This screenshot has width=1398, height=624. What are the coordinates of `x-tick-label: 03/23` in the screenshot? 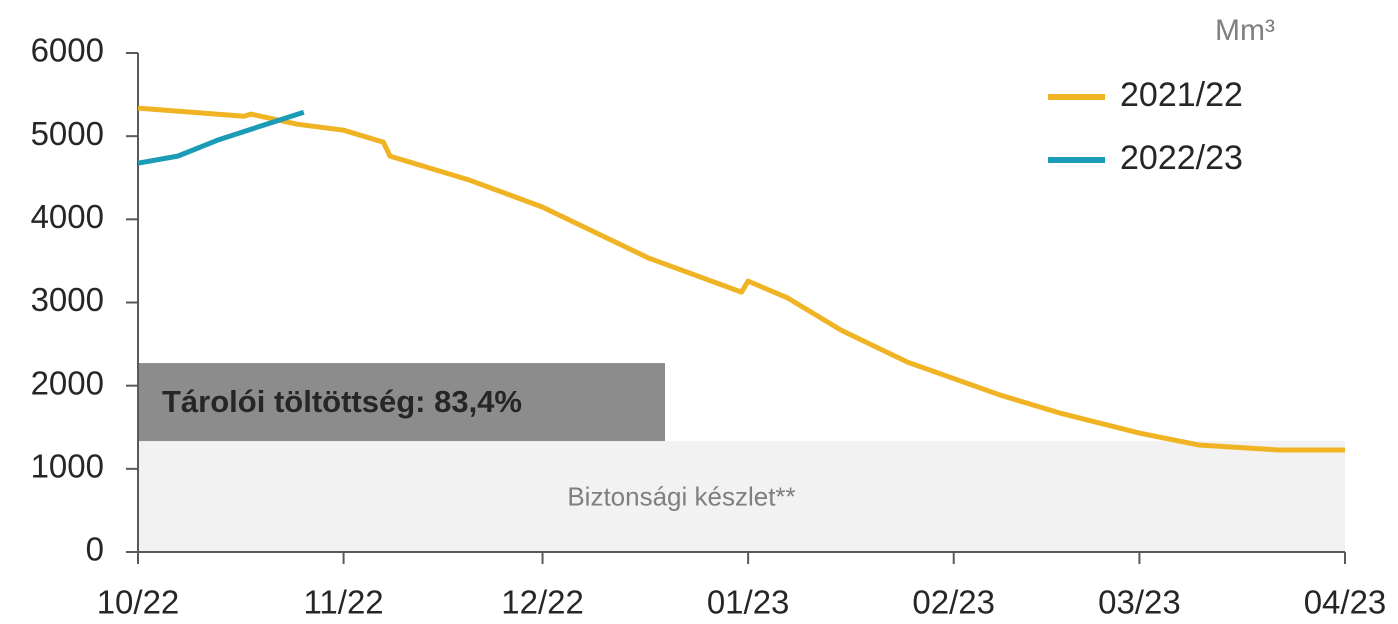 It's located at (1139, 602).